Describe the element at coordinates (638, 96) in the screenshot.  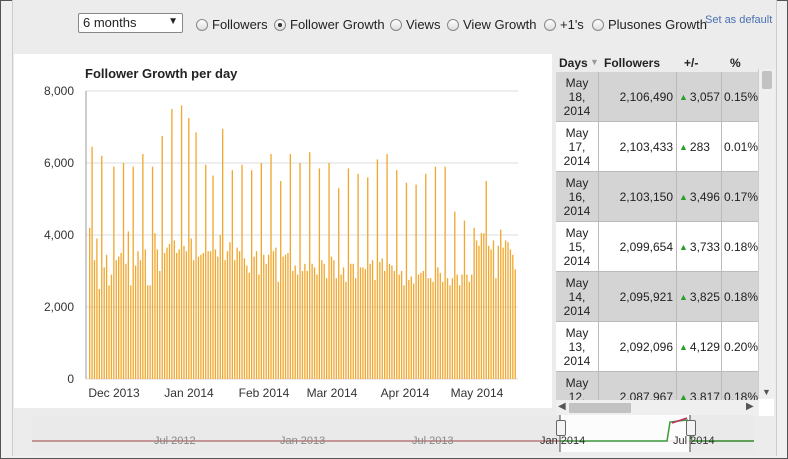
I see `row-followers: 2,106,490` at that location.